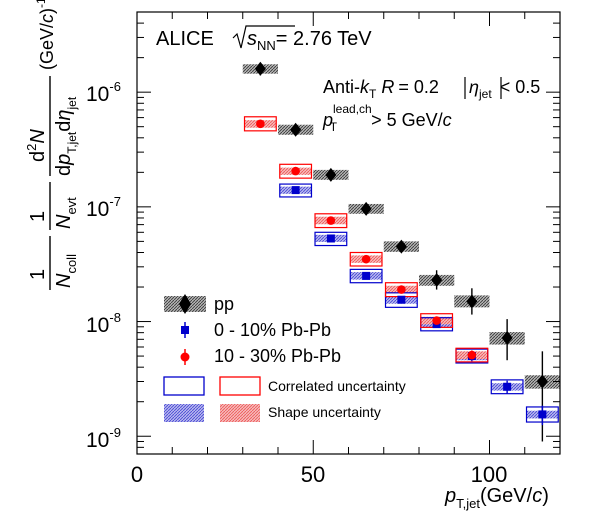 This screenshot has width=594, height=524. Describe the element at coordinates (199, 304) in the screenshot. I see `legend-entry-pp: pp` at that location.